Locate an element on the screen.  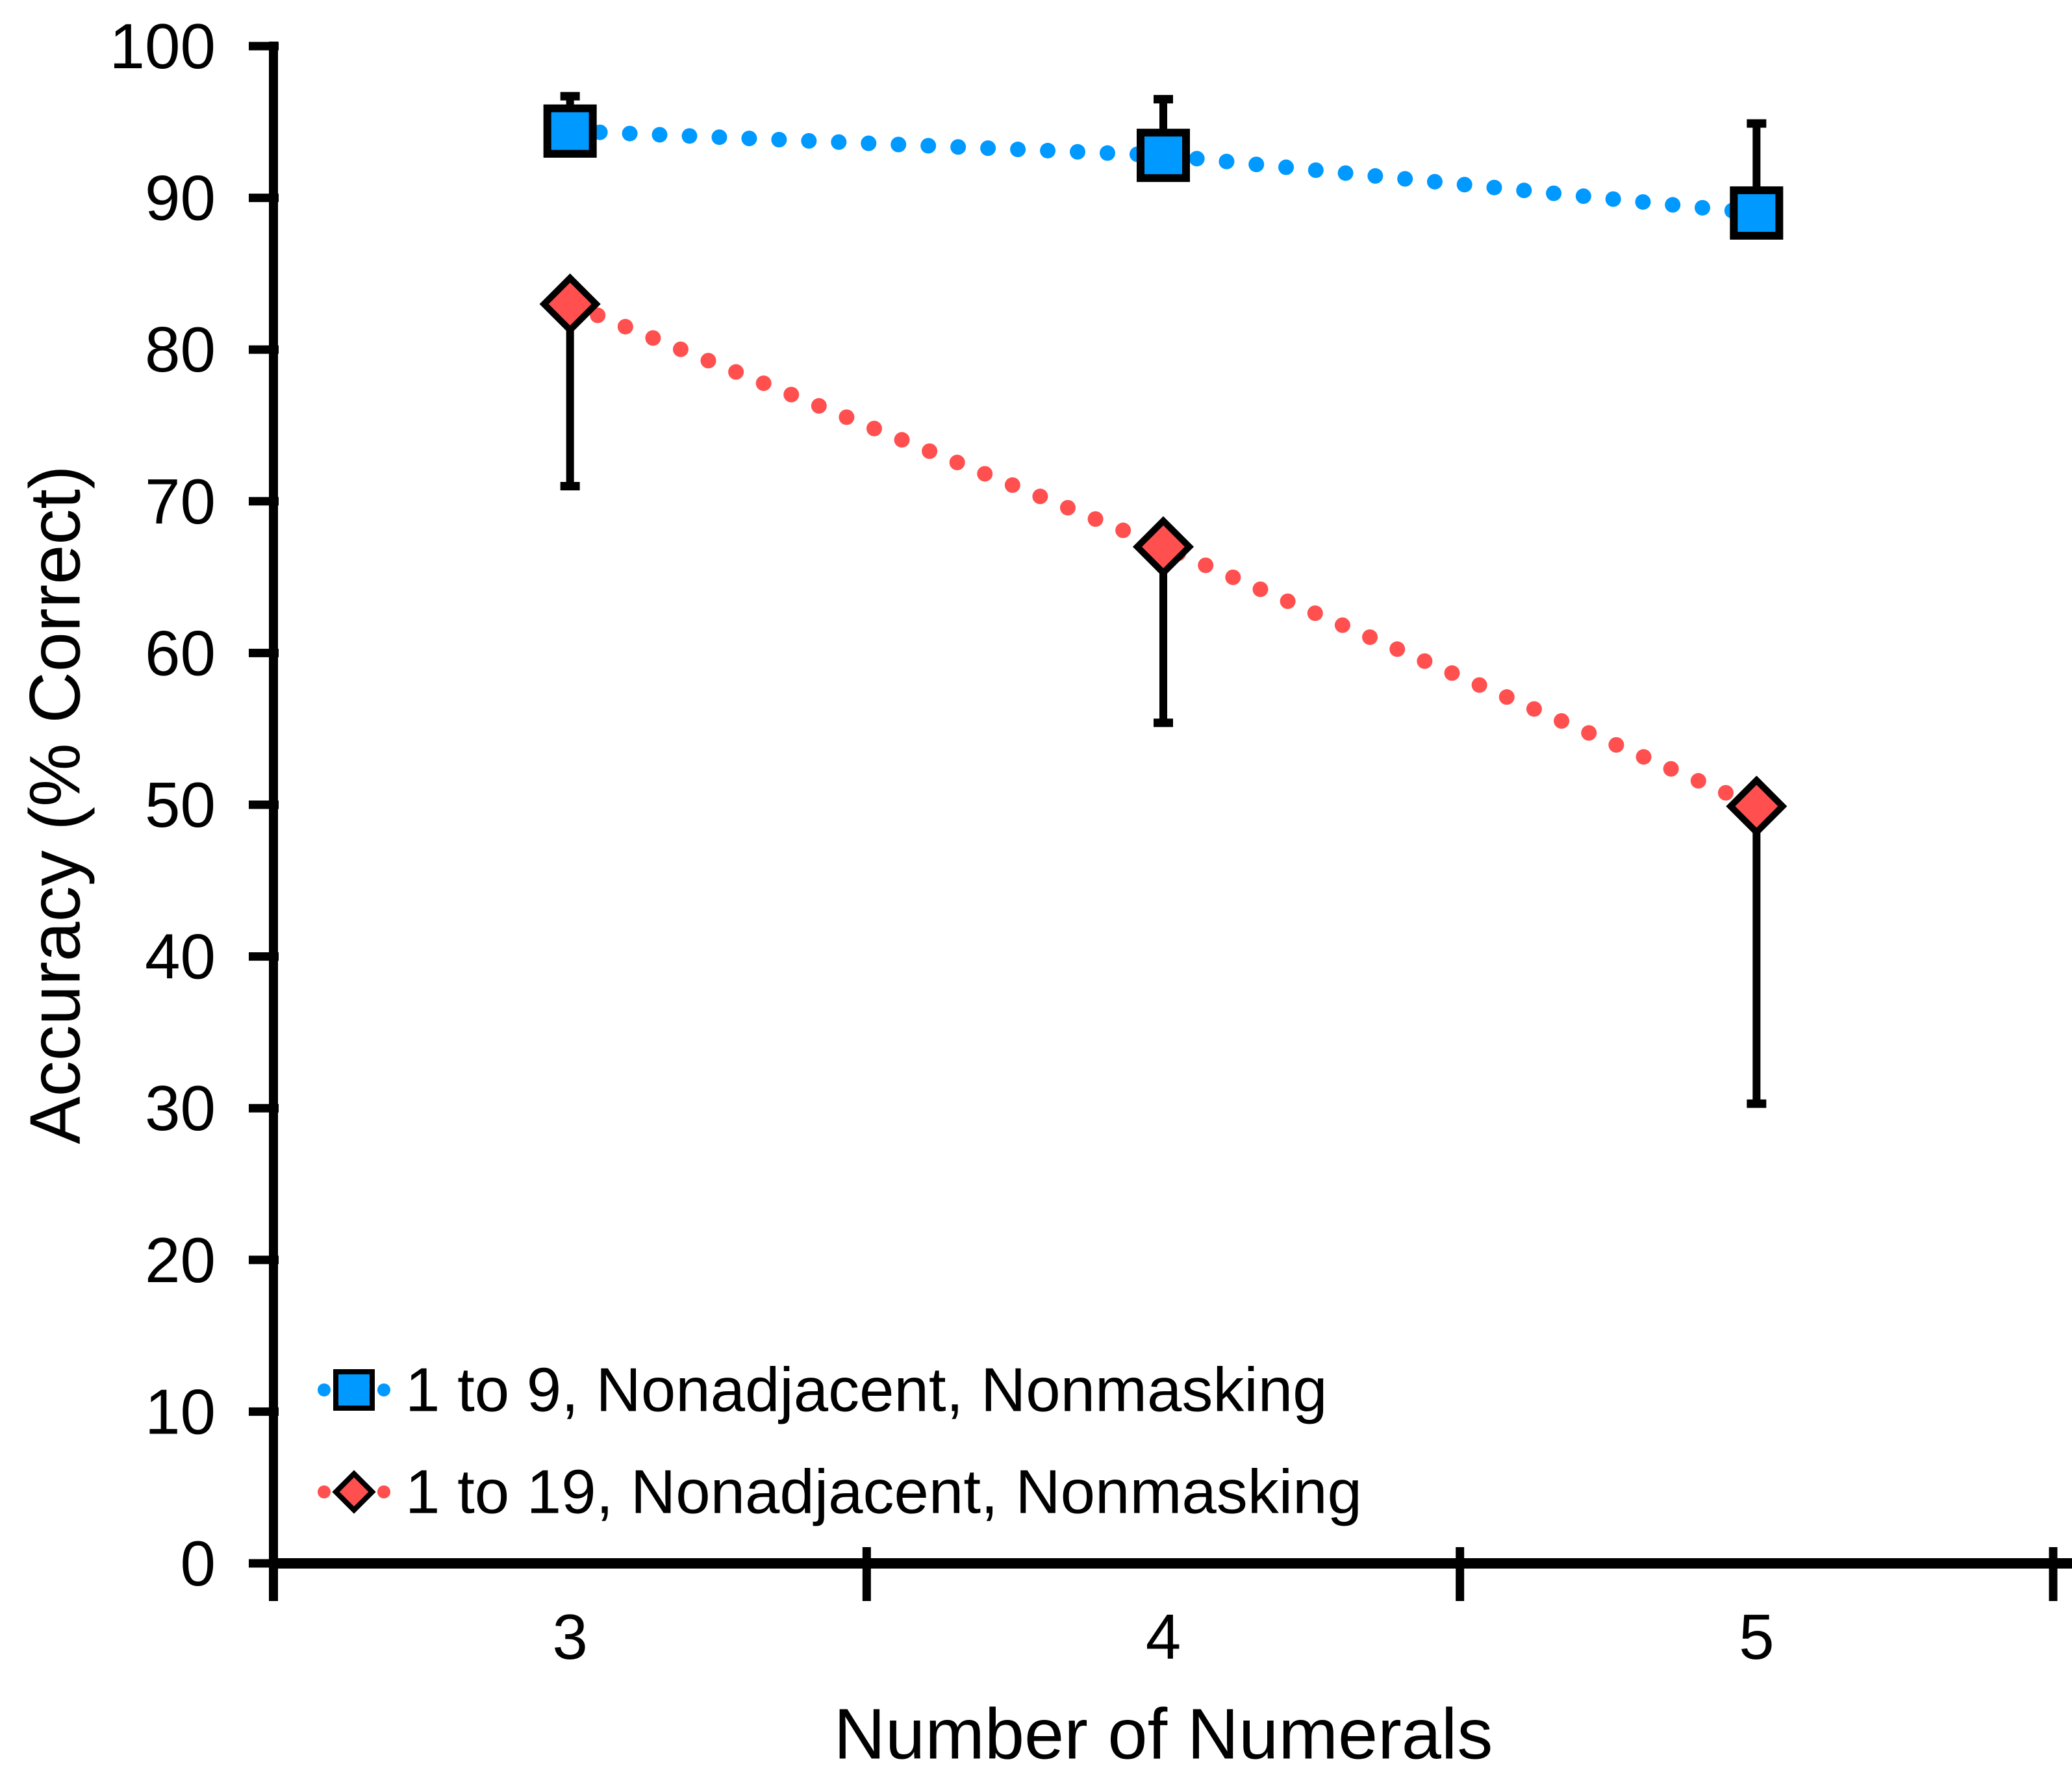
x-axis-tick-label: 4 is located at coordinates (1163, 1636).